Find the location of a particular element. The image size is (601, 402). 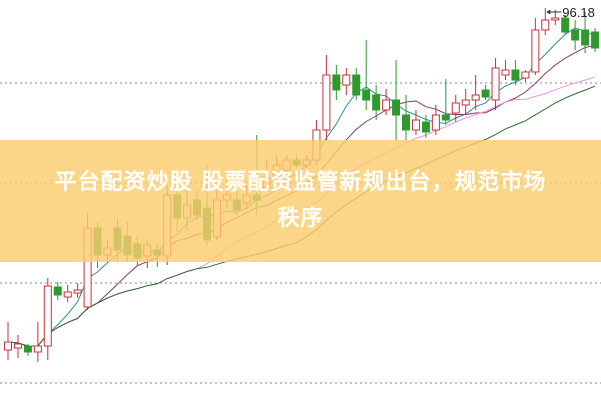

max-price-label: 96.18 is located at coordinates (578, 12).